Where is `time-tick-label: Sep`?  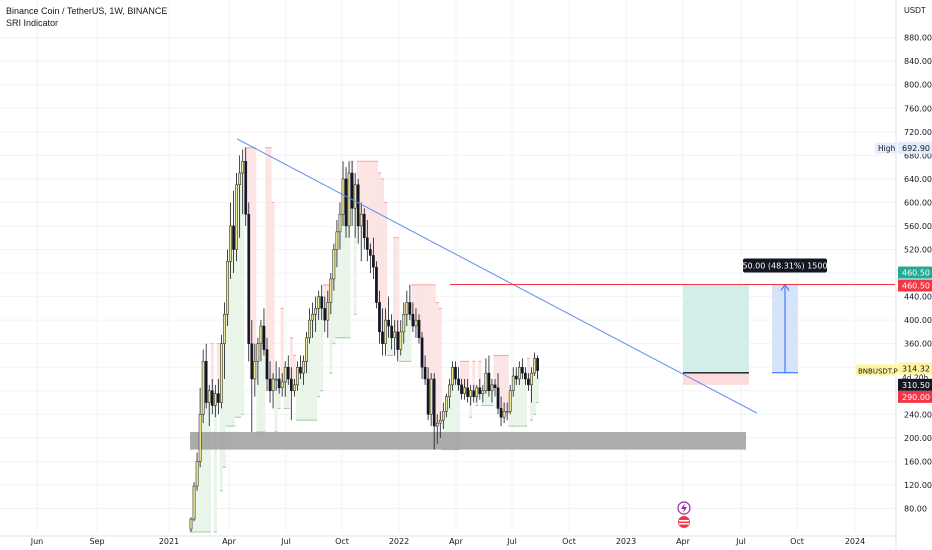
time-tick-label: Sep is located at coordinates (96, 541).